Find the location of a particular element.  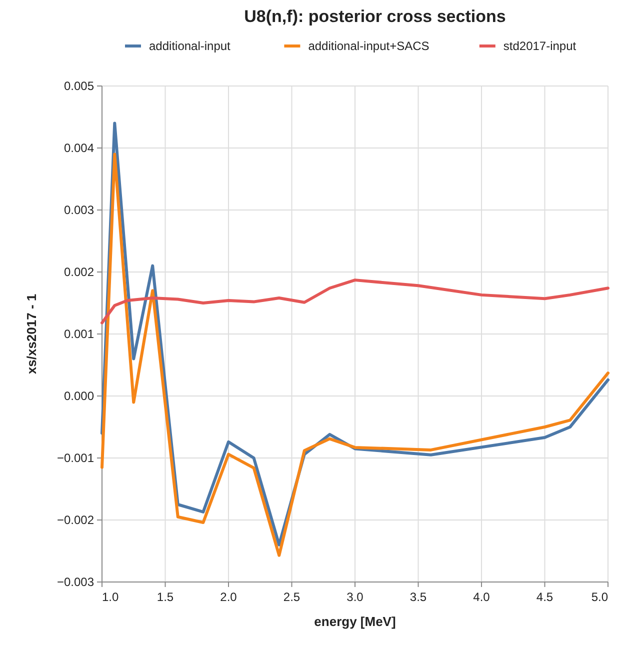

x-tick-label: 1.0 is located at coordinates (111, 597).